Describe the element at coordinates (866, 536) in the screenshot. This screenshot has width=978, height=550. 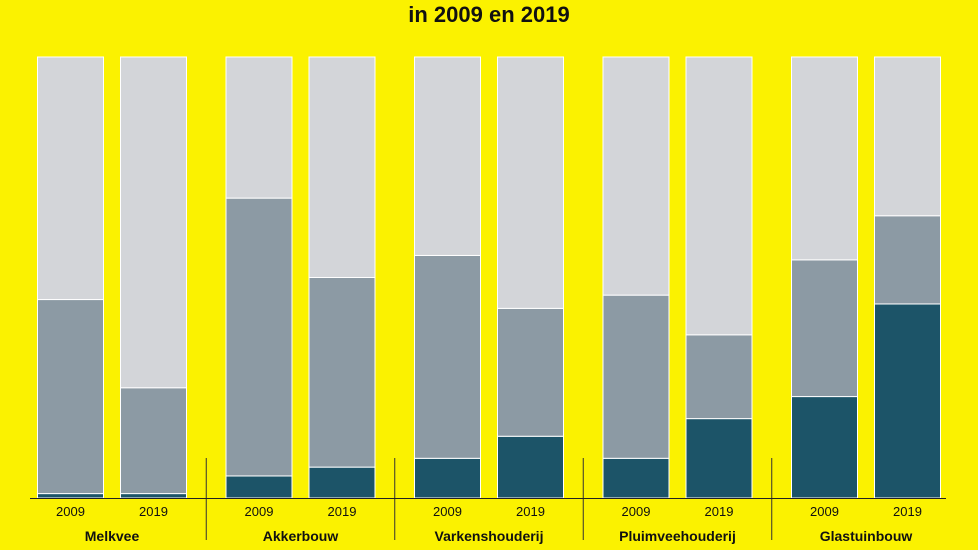
I see `group-label: Glastuinbouw` at that location.